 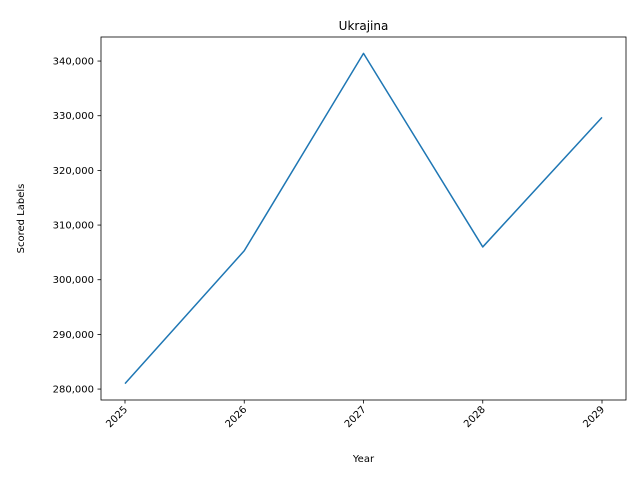 I want to click on x-tick-label: 2026, so click(x=237, y=417).